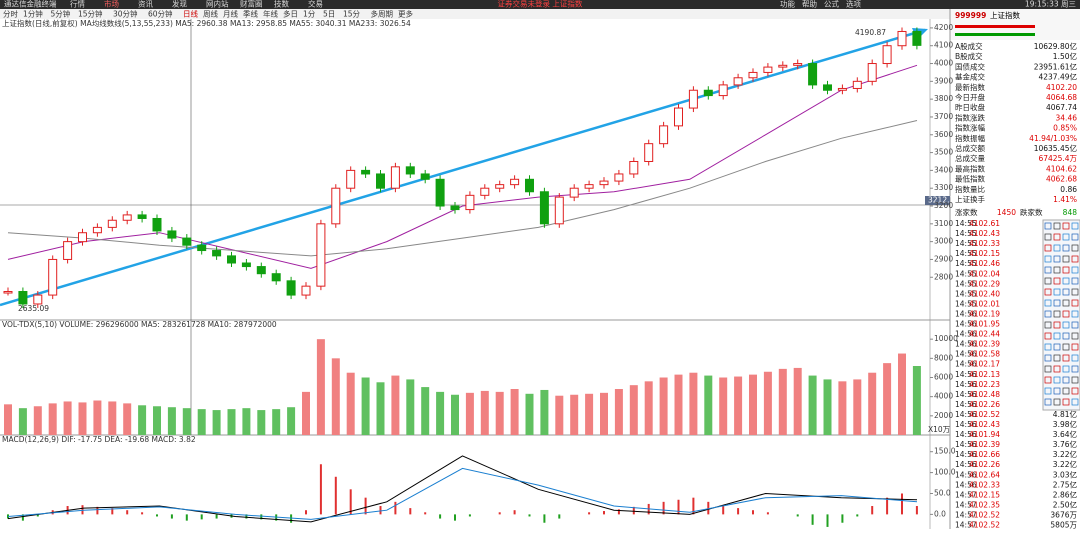 This screenshot has height=533, width=1080. Describe the element at coordinates (831, 4) in the screenshot. I see `menu-item: 公式` at that location.